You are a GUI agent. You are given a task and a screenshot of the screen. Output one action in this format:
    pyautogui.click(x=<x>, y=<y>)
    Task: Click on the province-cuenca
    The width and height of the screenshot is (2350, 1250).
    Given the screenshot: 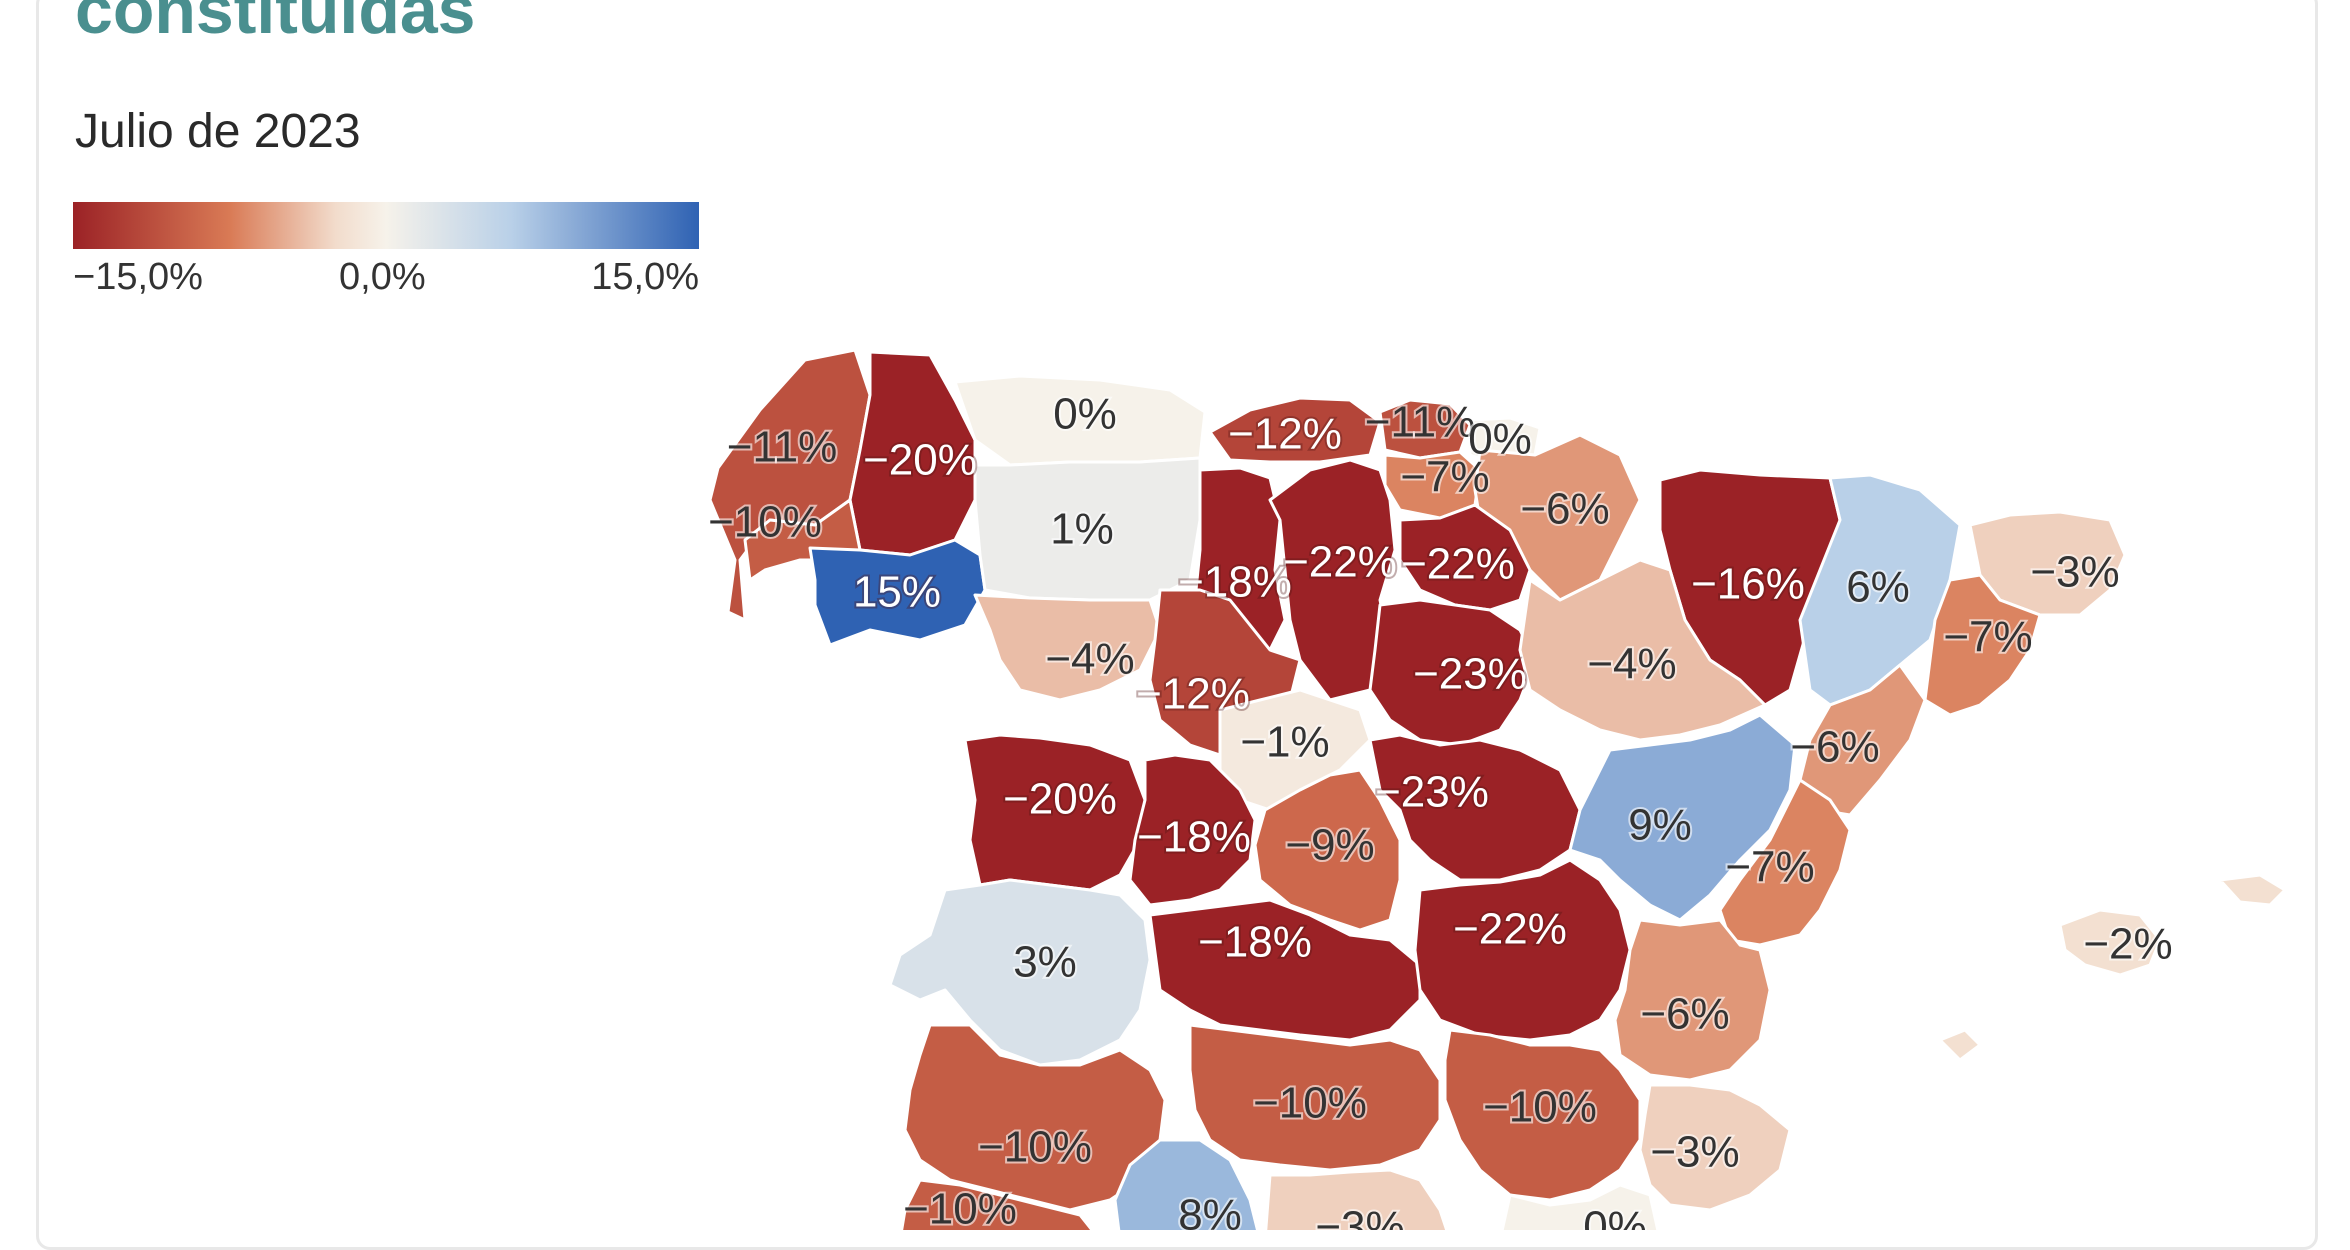 What is the action you would take?
    pyautogui.click(x=1522, y=950)
    